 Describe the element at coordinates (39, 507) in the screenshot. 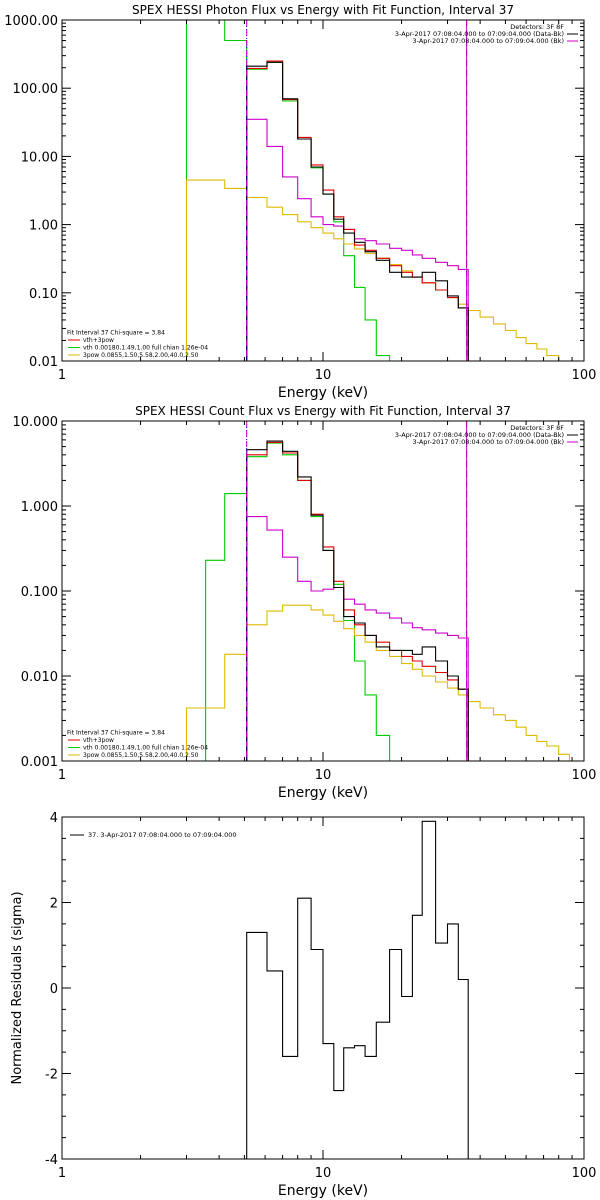

I see `y-tick-label: 1.000` at that location.